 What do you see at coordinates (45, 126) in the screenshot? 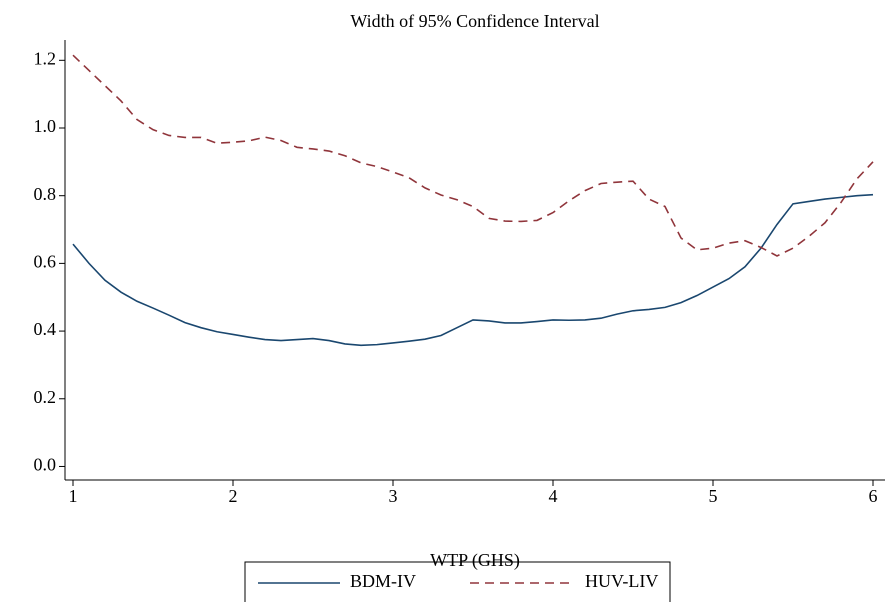
I see `y-tick-label: 1.0` at bounding box center [45, 126].